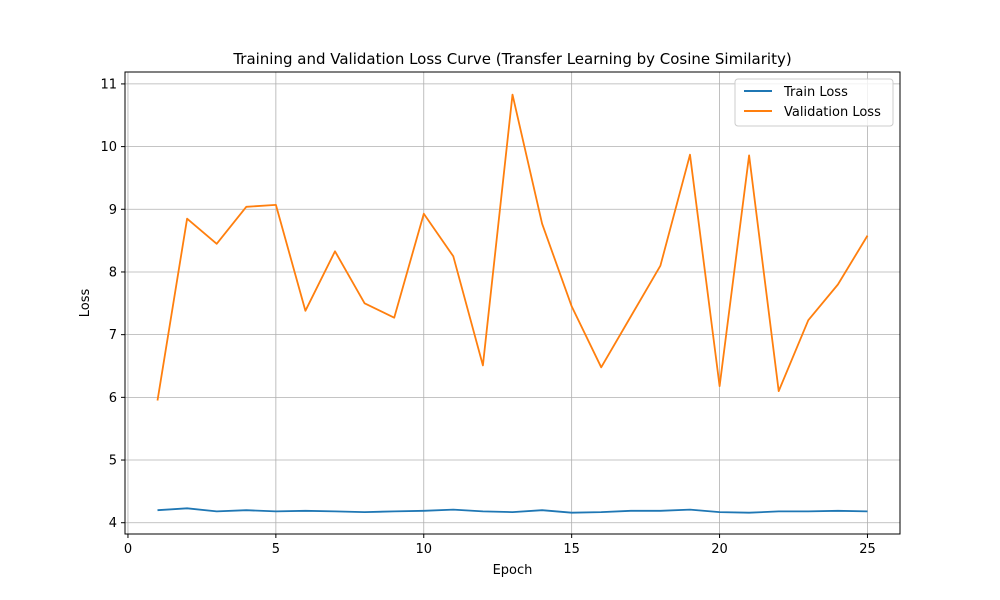 This screenshot has height=600, width=1000. I want to click on y-tick-label: 8, so click(113, 272).